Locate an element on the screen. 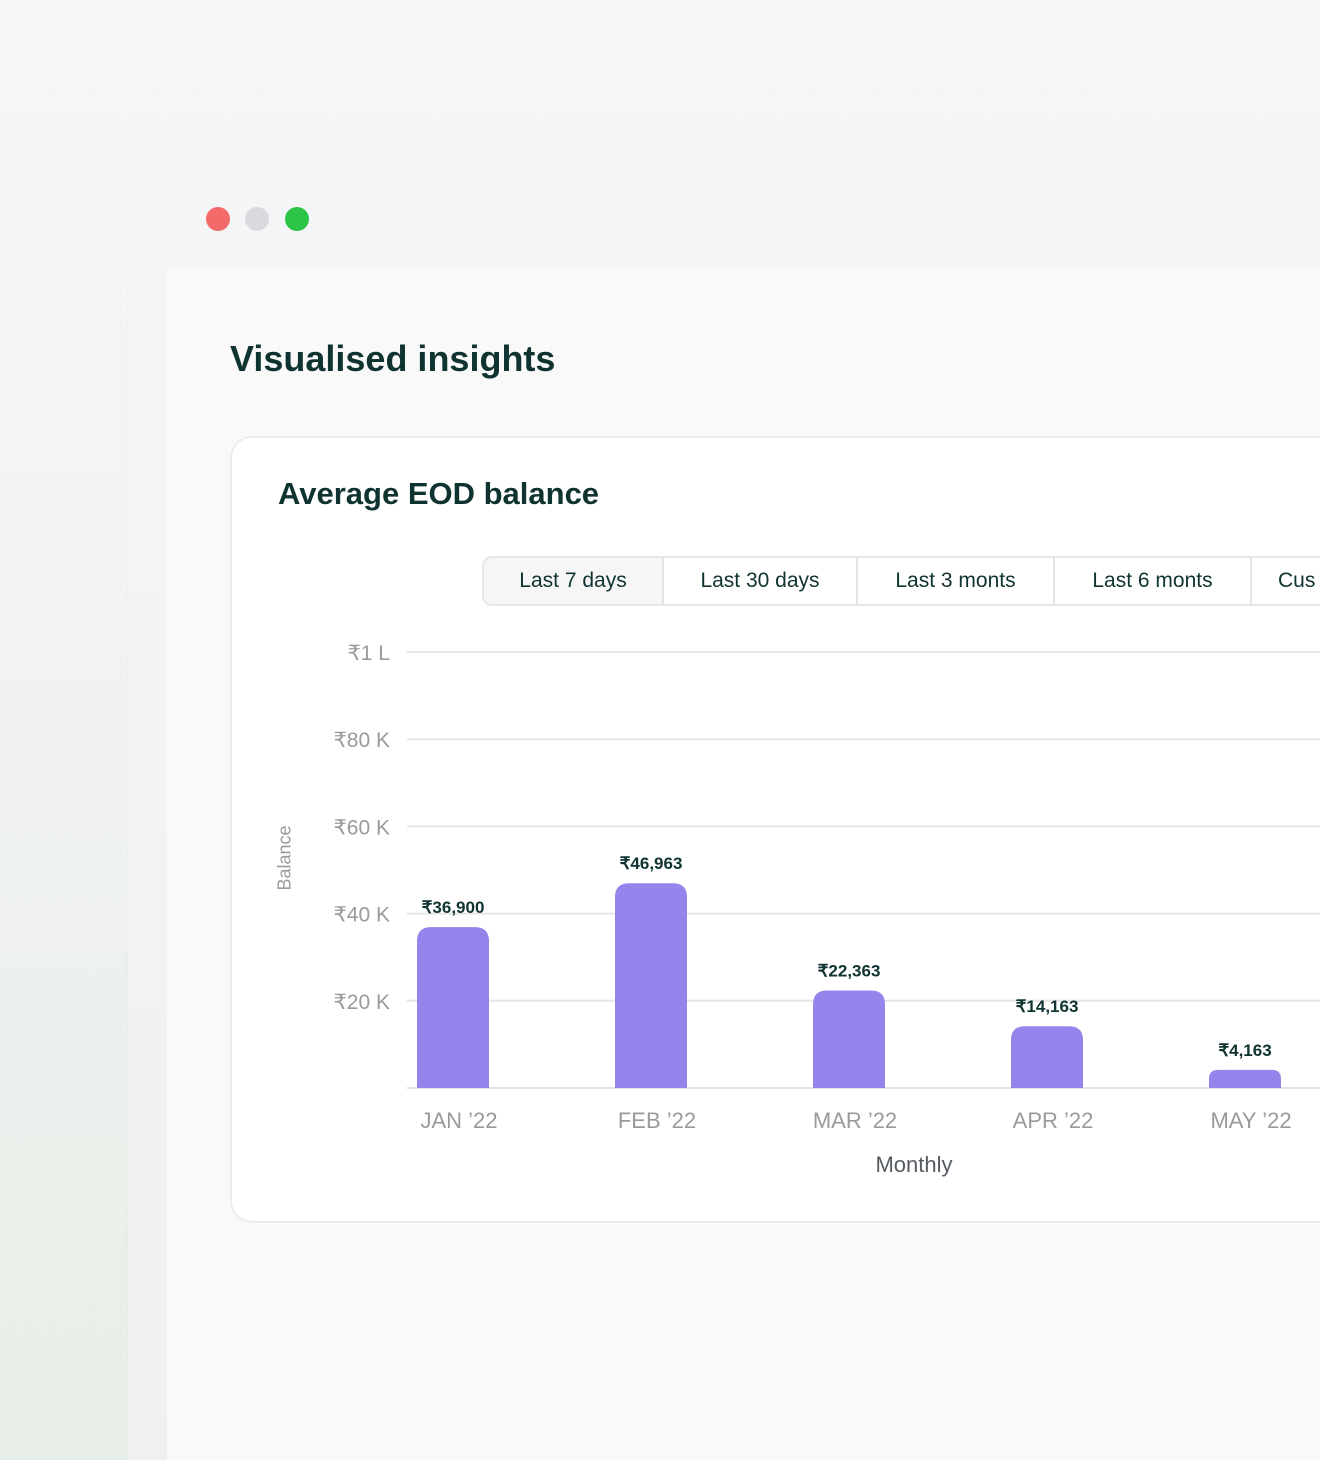 Image resolution: width=1320 pixels, height=1460 pixels. maximize-window-button is located at coordinates (297, 219).